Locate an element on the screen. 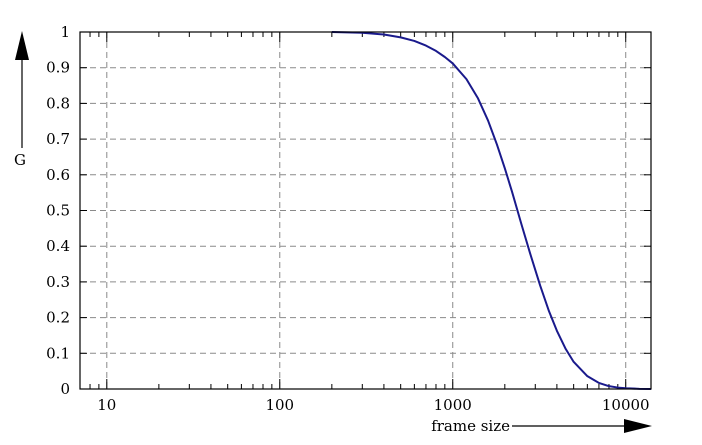 This screenshot has height=445, width=702. y-tick-label: 0 is located at coordinates (65, 389).